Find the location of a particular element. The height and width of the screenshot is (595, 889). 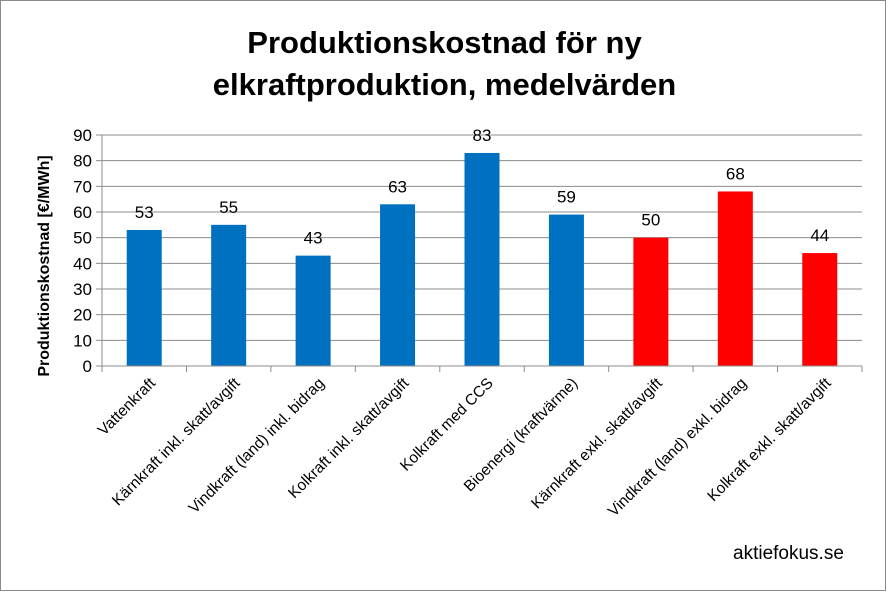

y-tick-label: 40 is located at coordinates (82, 263).